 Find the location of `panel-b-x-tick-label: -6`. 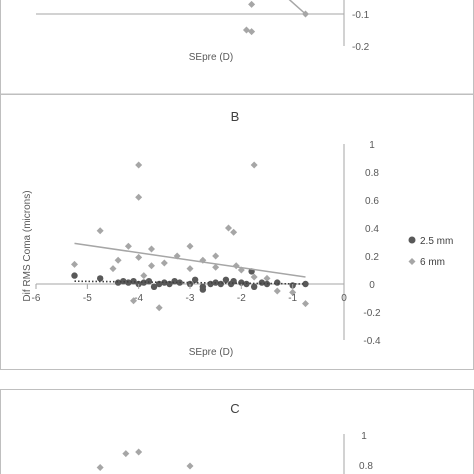

panel-b-x-tick-label: -6 is located at coordinates (36, 298).